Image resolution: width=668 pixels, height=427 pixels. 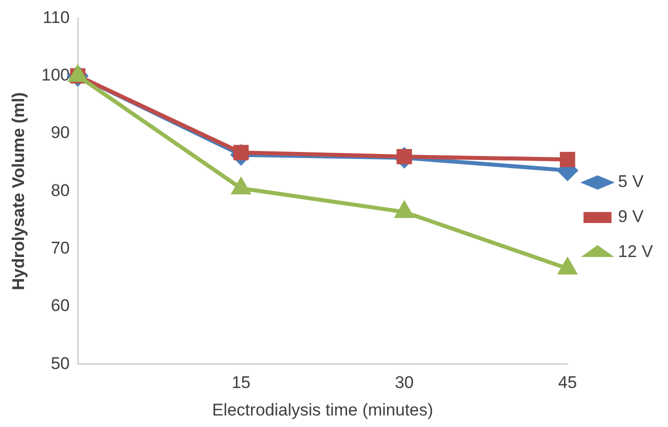 What do you see at coordinates (55, 75) in the screenshot?
I see `y-tick-label: 100` at bounding box center [55, 75].